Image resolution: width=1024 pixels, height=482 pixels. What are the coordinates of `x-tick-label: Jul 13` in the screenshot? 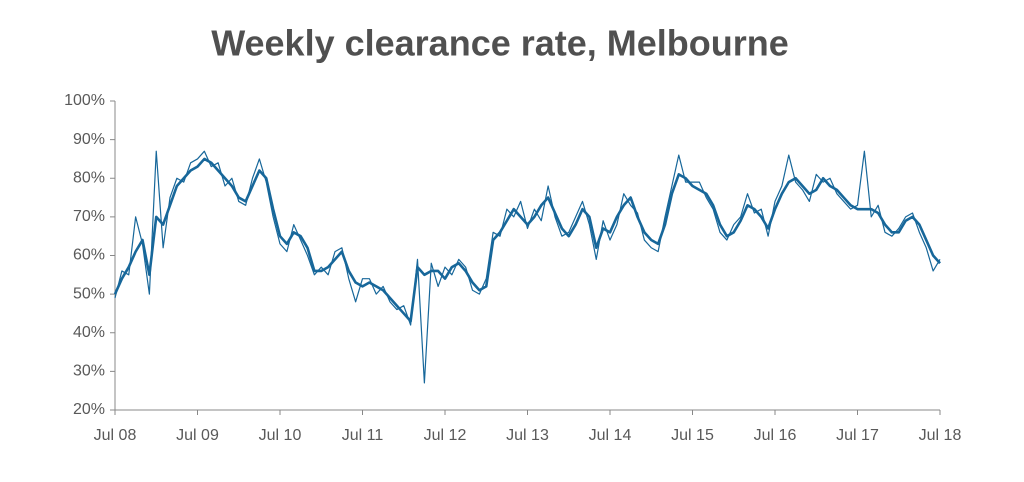 It's located at (527, 435).